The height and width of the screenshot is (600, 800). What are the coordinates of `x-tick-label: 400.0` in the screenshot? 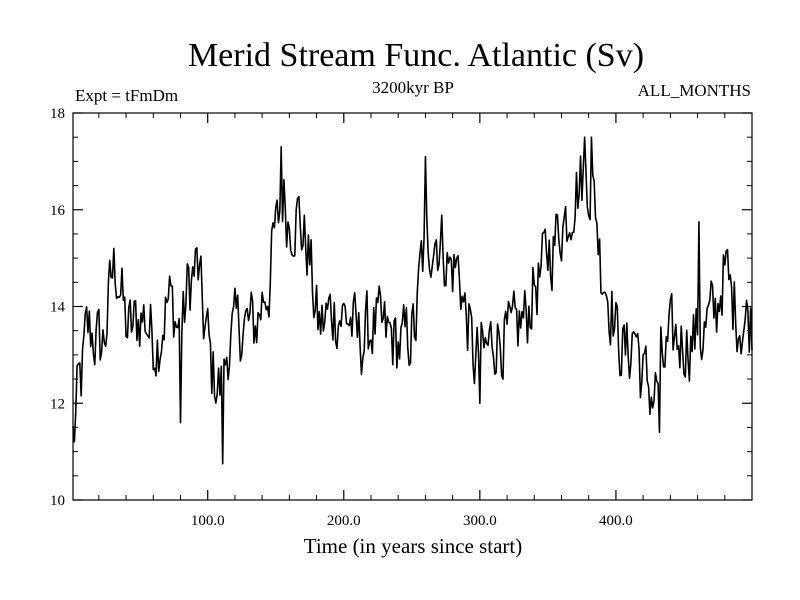 It's located at (616, 521).